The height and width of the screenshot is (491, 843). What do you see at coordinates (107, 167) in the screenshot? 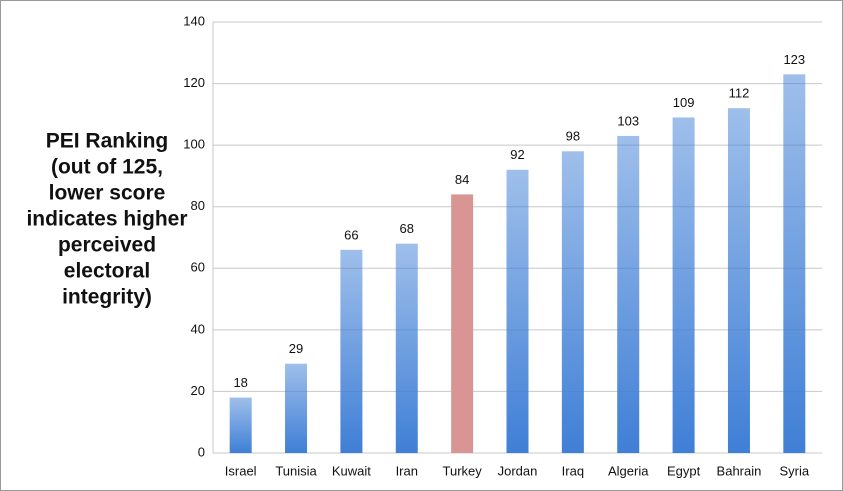
I see `y-axis-label: (out of 125,` at bounding box center [107, 167].